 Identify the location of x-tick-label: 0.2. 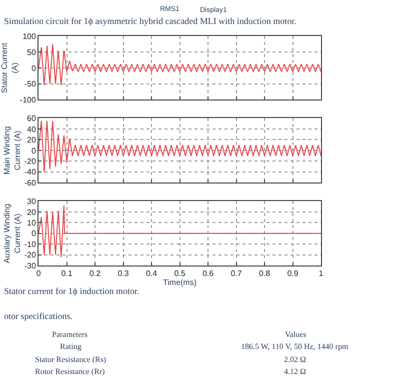
(95, 273).